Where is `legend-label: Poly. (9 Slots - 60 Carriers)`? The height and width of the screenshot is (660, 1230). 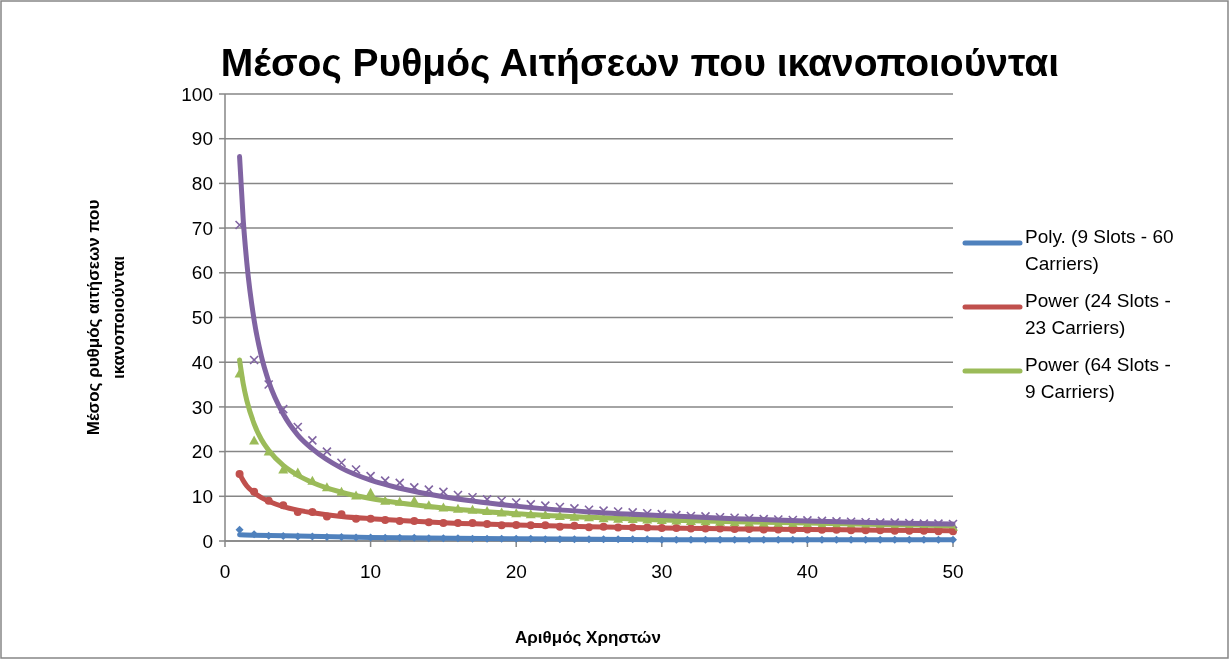 legend-label: Poly. (9 Slots - 60 Carriers) is located at coordinates (1099, 250).